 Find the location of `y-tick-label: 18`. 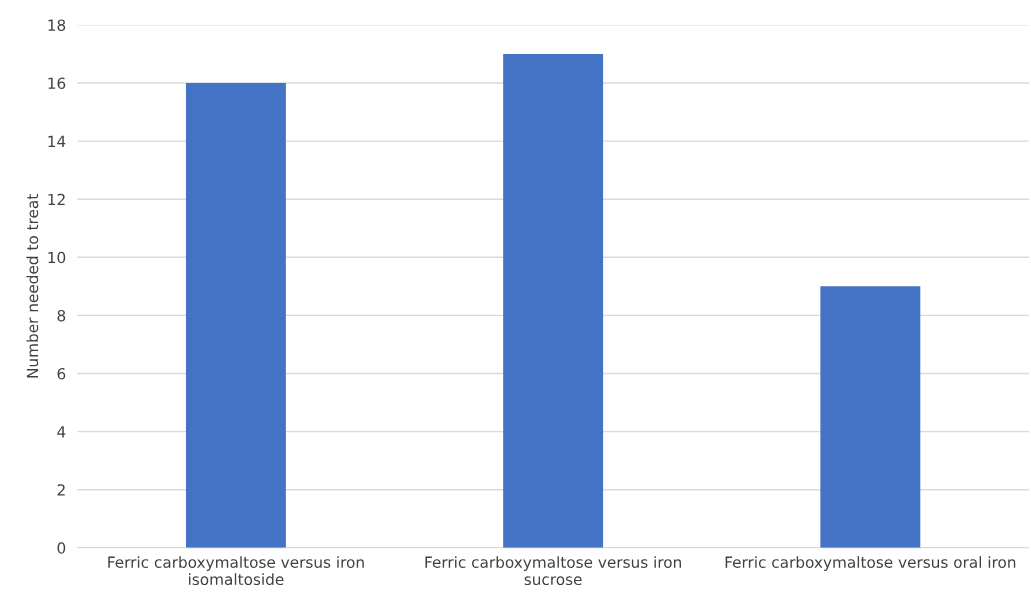

y-tick-label: 18 is located at coordinates (57, 25).